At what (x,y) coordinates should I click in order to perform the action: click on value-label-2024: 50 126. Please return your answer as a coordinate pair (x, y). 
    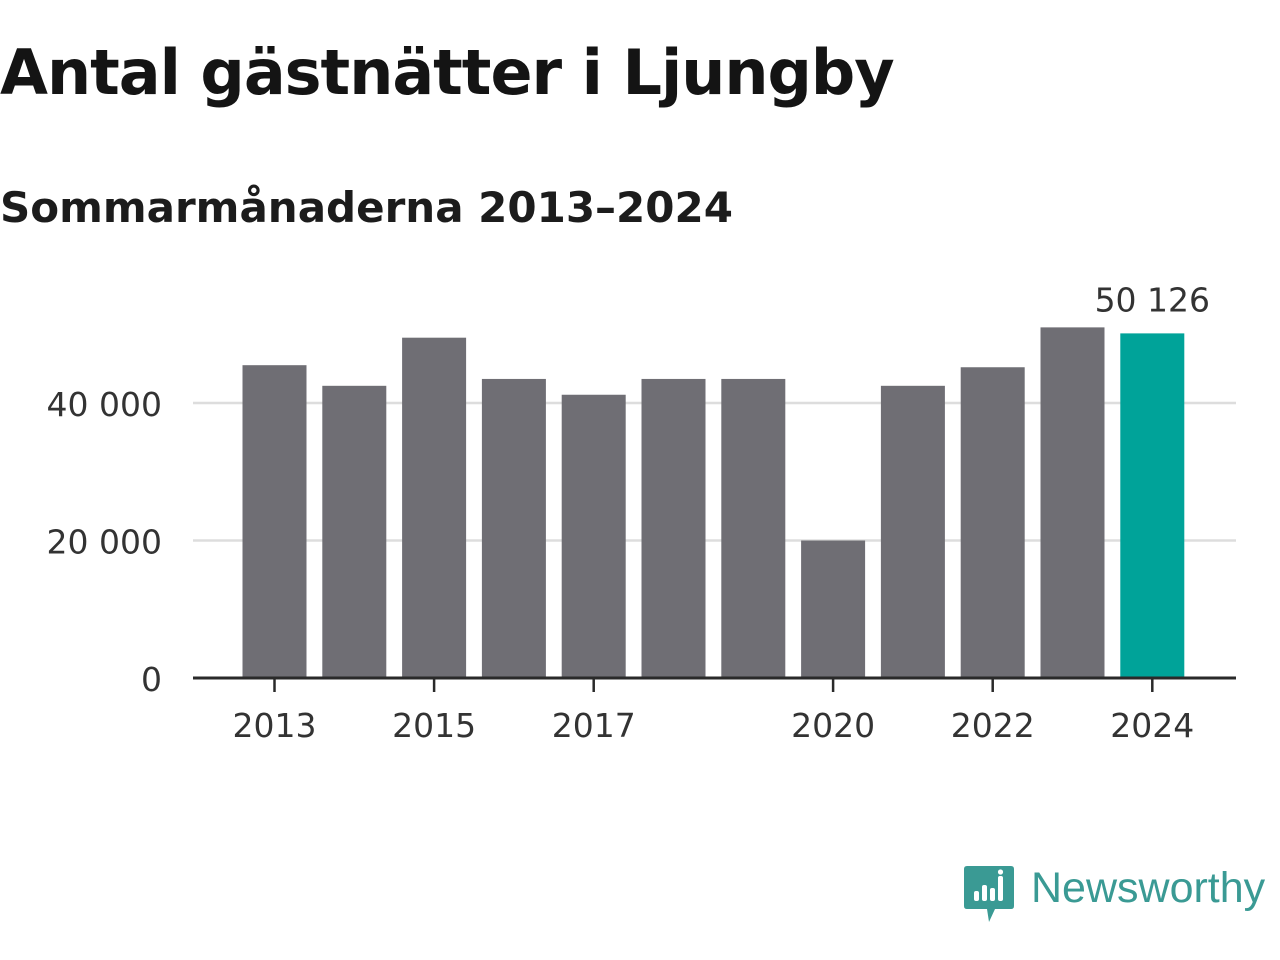
    Looking at the image, I should click on (1152, 299).